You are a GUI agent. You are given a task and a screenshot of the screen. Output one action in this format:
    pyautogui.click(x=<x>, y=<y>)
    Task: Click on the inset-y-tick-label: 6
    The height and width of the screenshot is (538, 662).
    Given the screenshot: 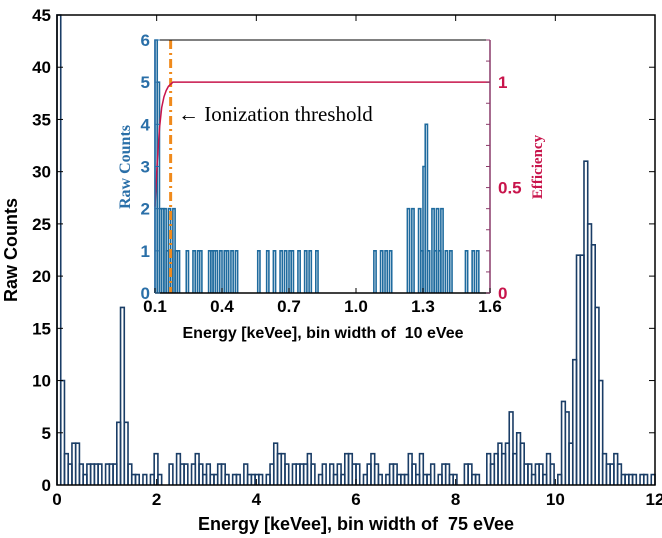 What is the action you would take?
    pyautogui.click(x=145, y=40)
    